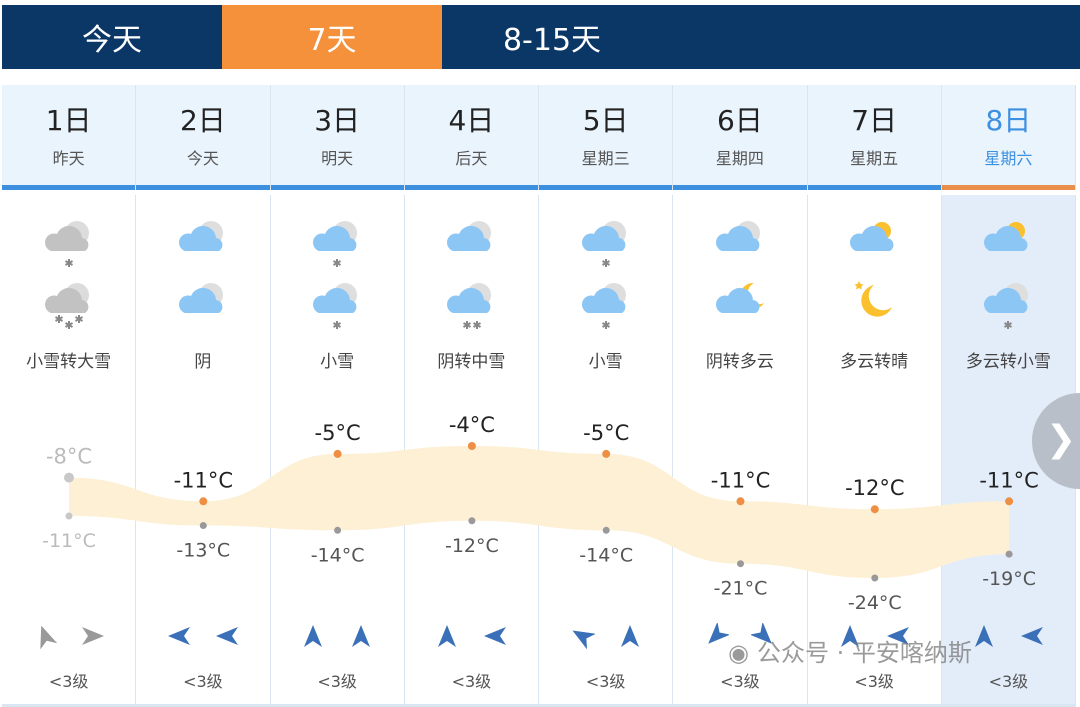 The width and height of the screenshot is (1080, 707). I want to click on bottom-border, so click(539, 705).